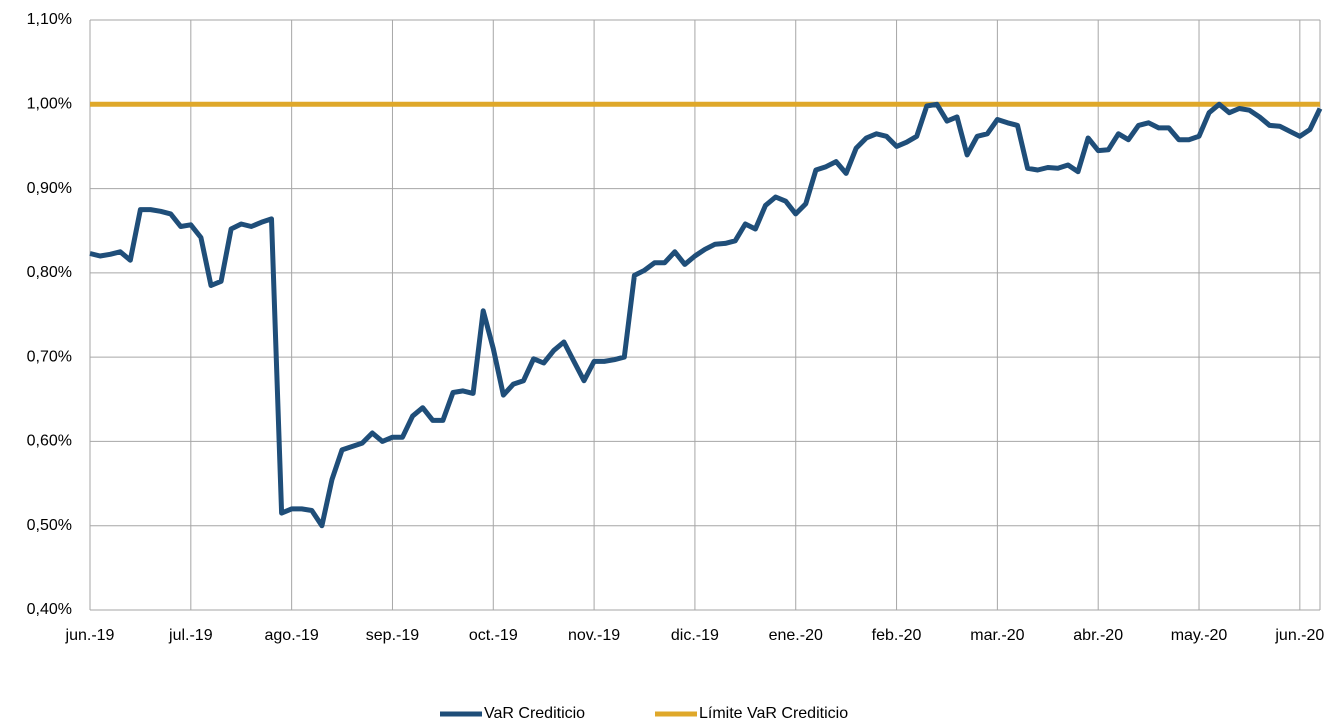 This screenshot has width=1337, height=724. What do you see at coordinates (493, 635) in the screenshot?
I see `x-tick-label: oct.-19` at bounding box center [493, 635].